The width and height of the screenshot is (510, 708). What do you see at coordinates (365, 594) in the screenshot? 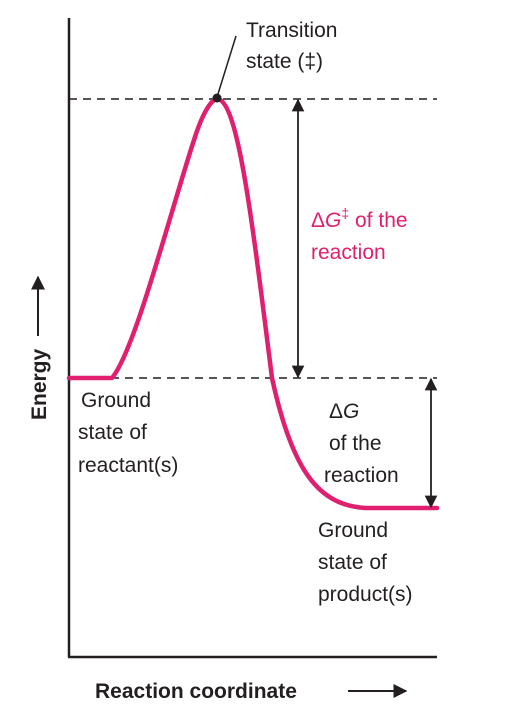
I see `product-label-line-3: product(s)` at bounding box center [365, 594].